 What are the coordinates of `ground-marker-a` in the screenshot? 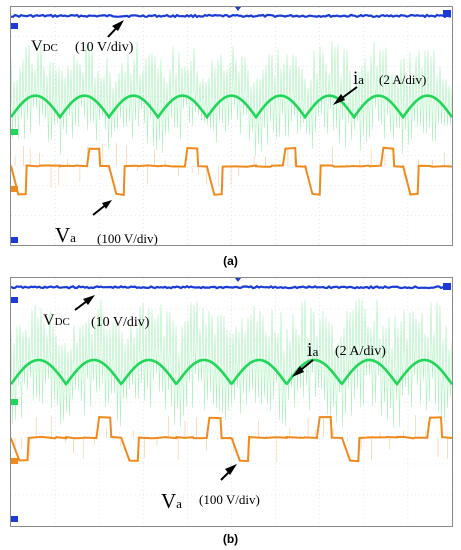 It's located at (14, 240).